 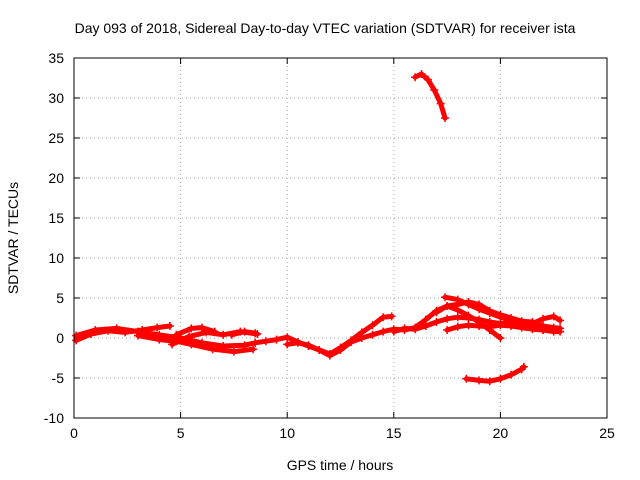 What do you see at coordinates (501, 433) in the screenshot?
I see `x-tick-label: 20` at bounding box center [501, 433].